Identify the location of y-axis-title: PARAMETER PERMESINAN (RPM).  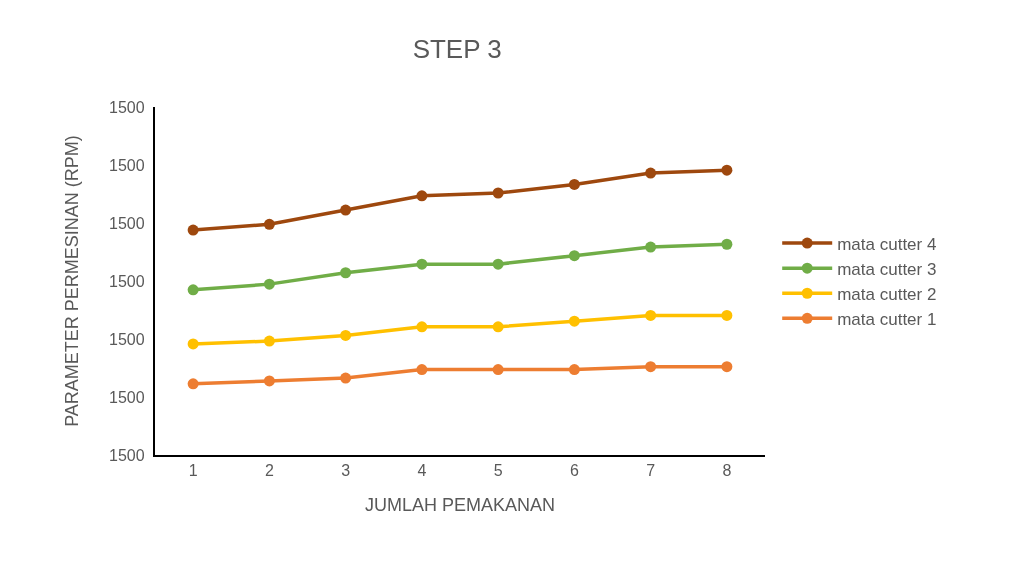
(71, 281).